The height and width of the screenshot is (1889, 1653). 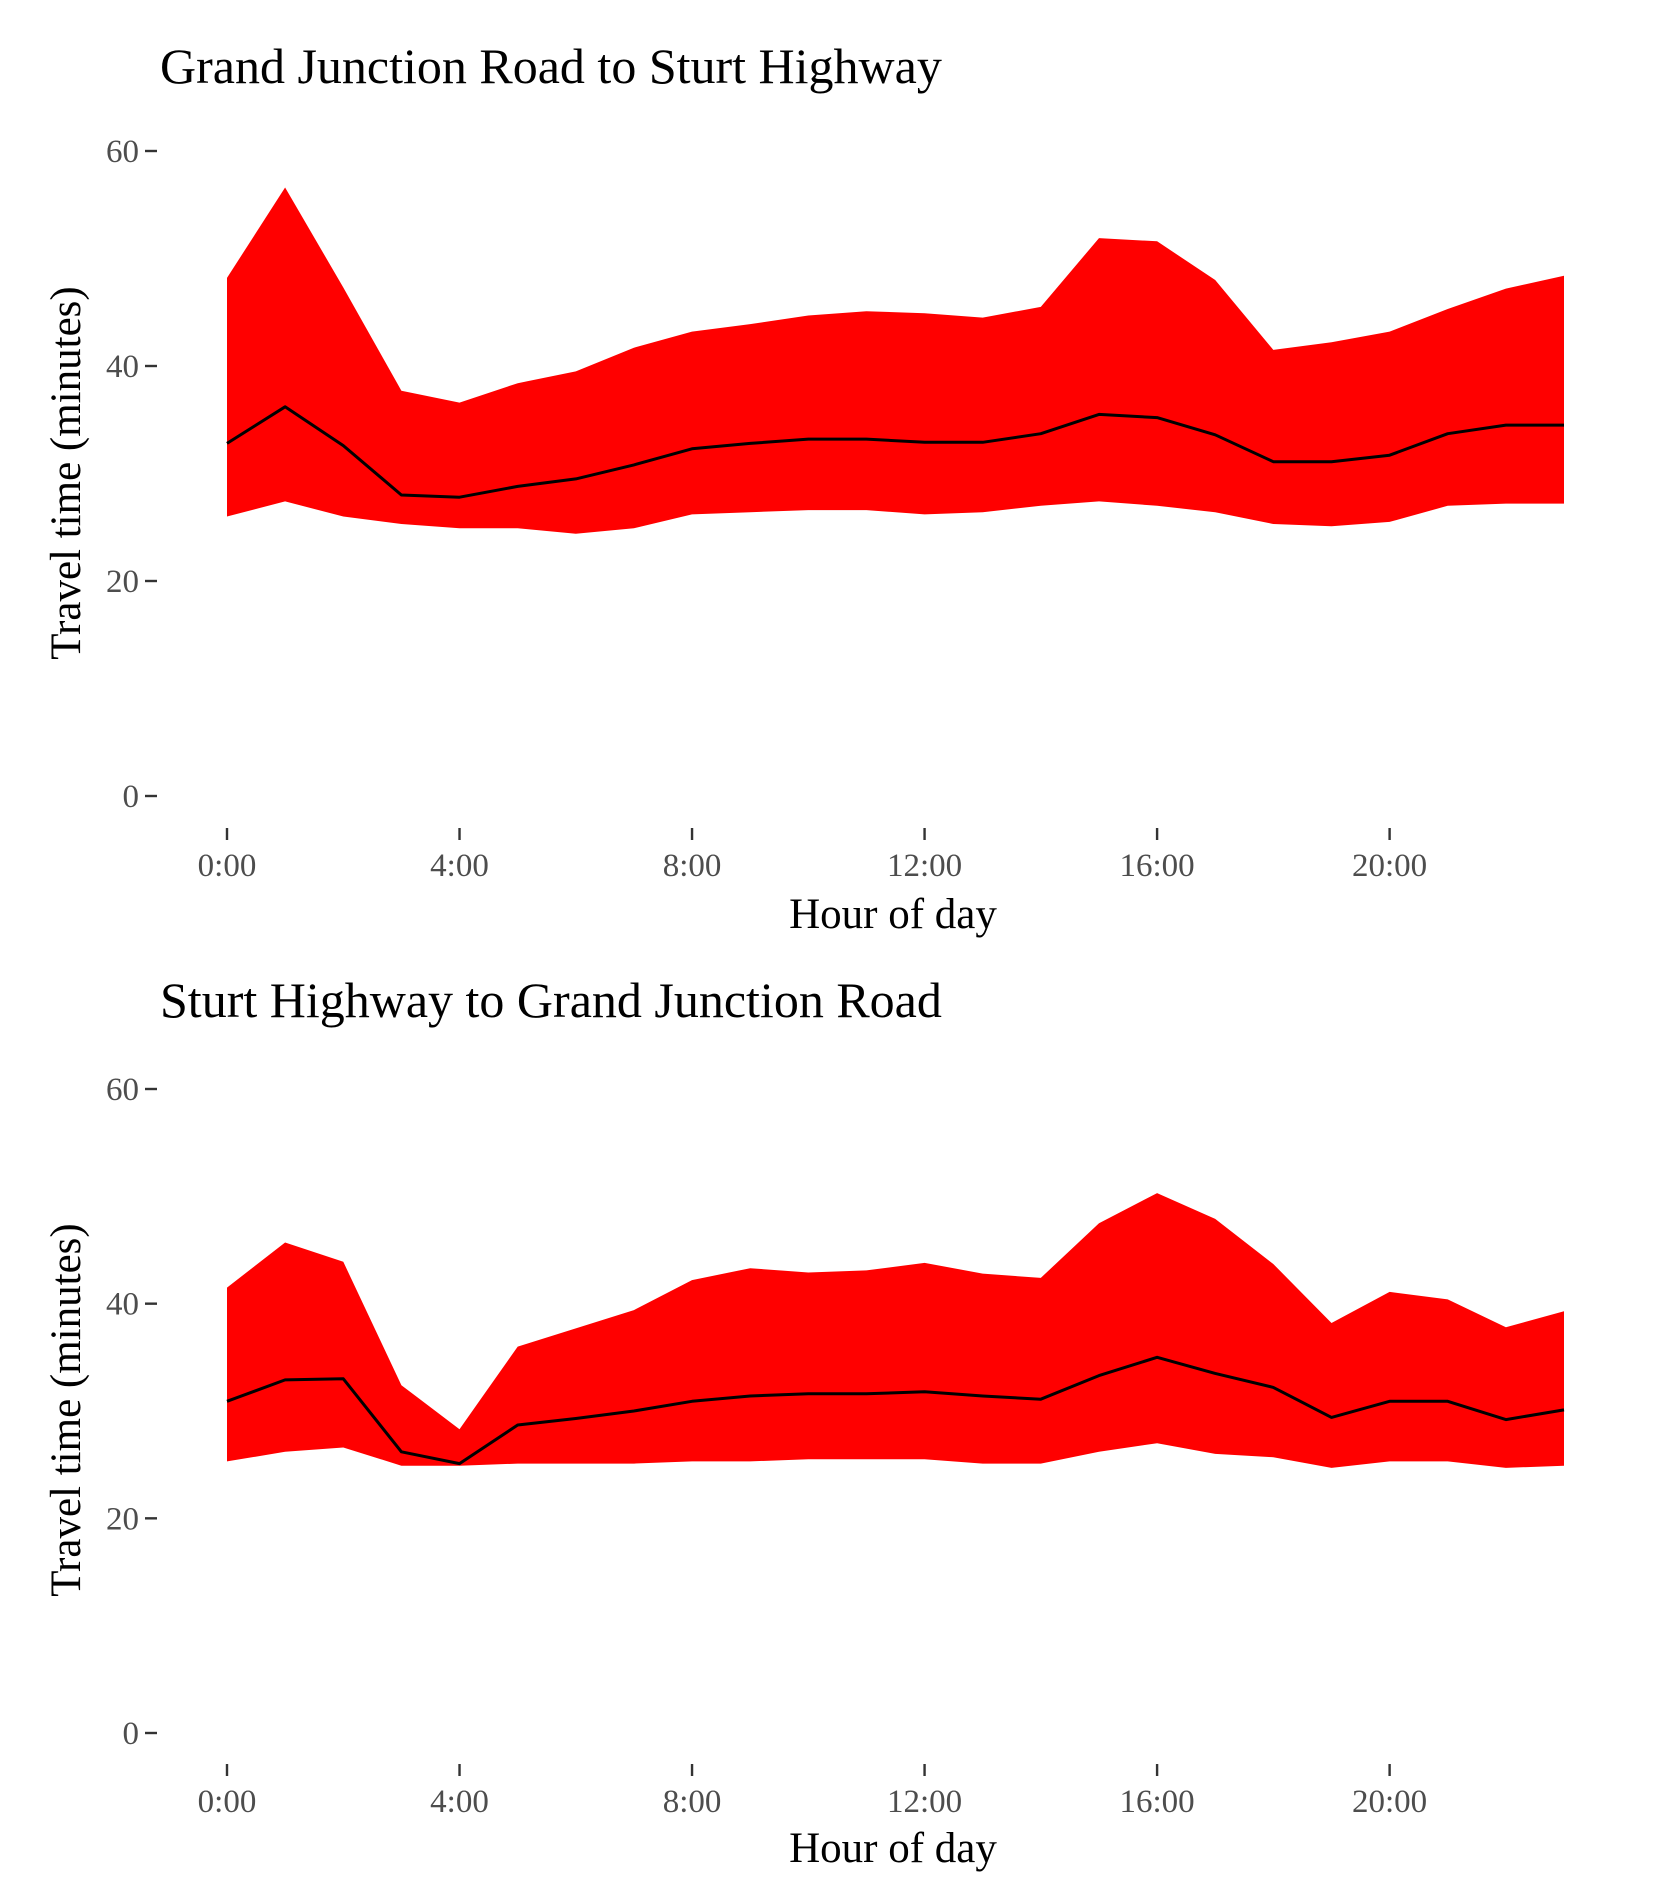 I want to click on chart-title: Sturt Highway to Grand Junction Road, so click(x=551, y=1000).